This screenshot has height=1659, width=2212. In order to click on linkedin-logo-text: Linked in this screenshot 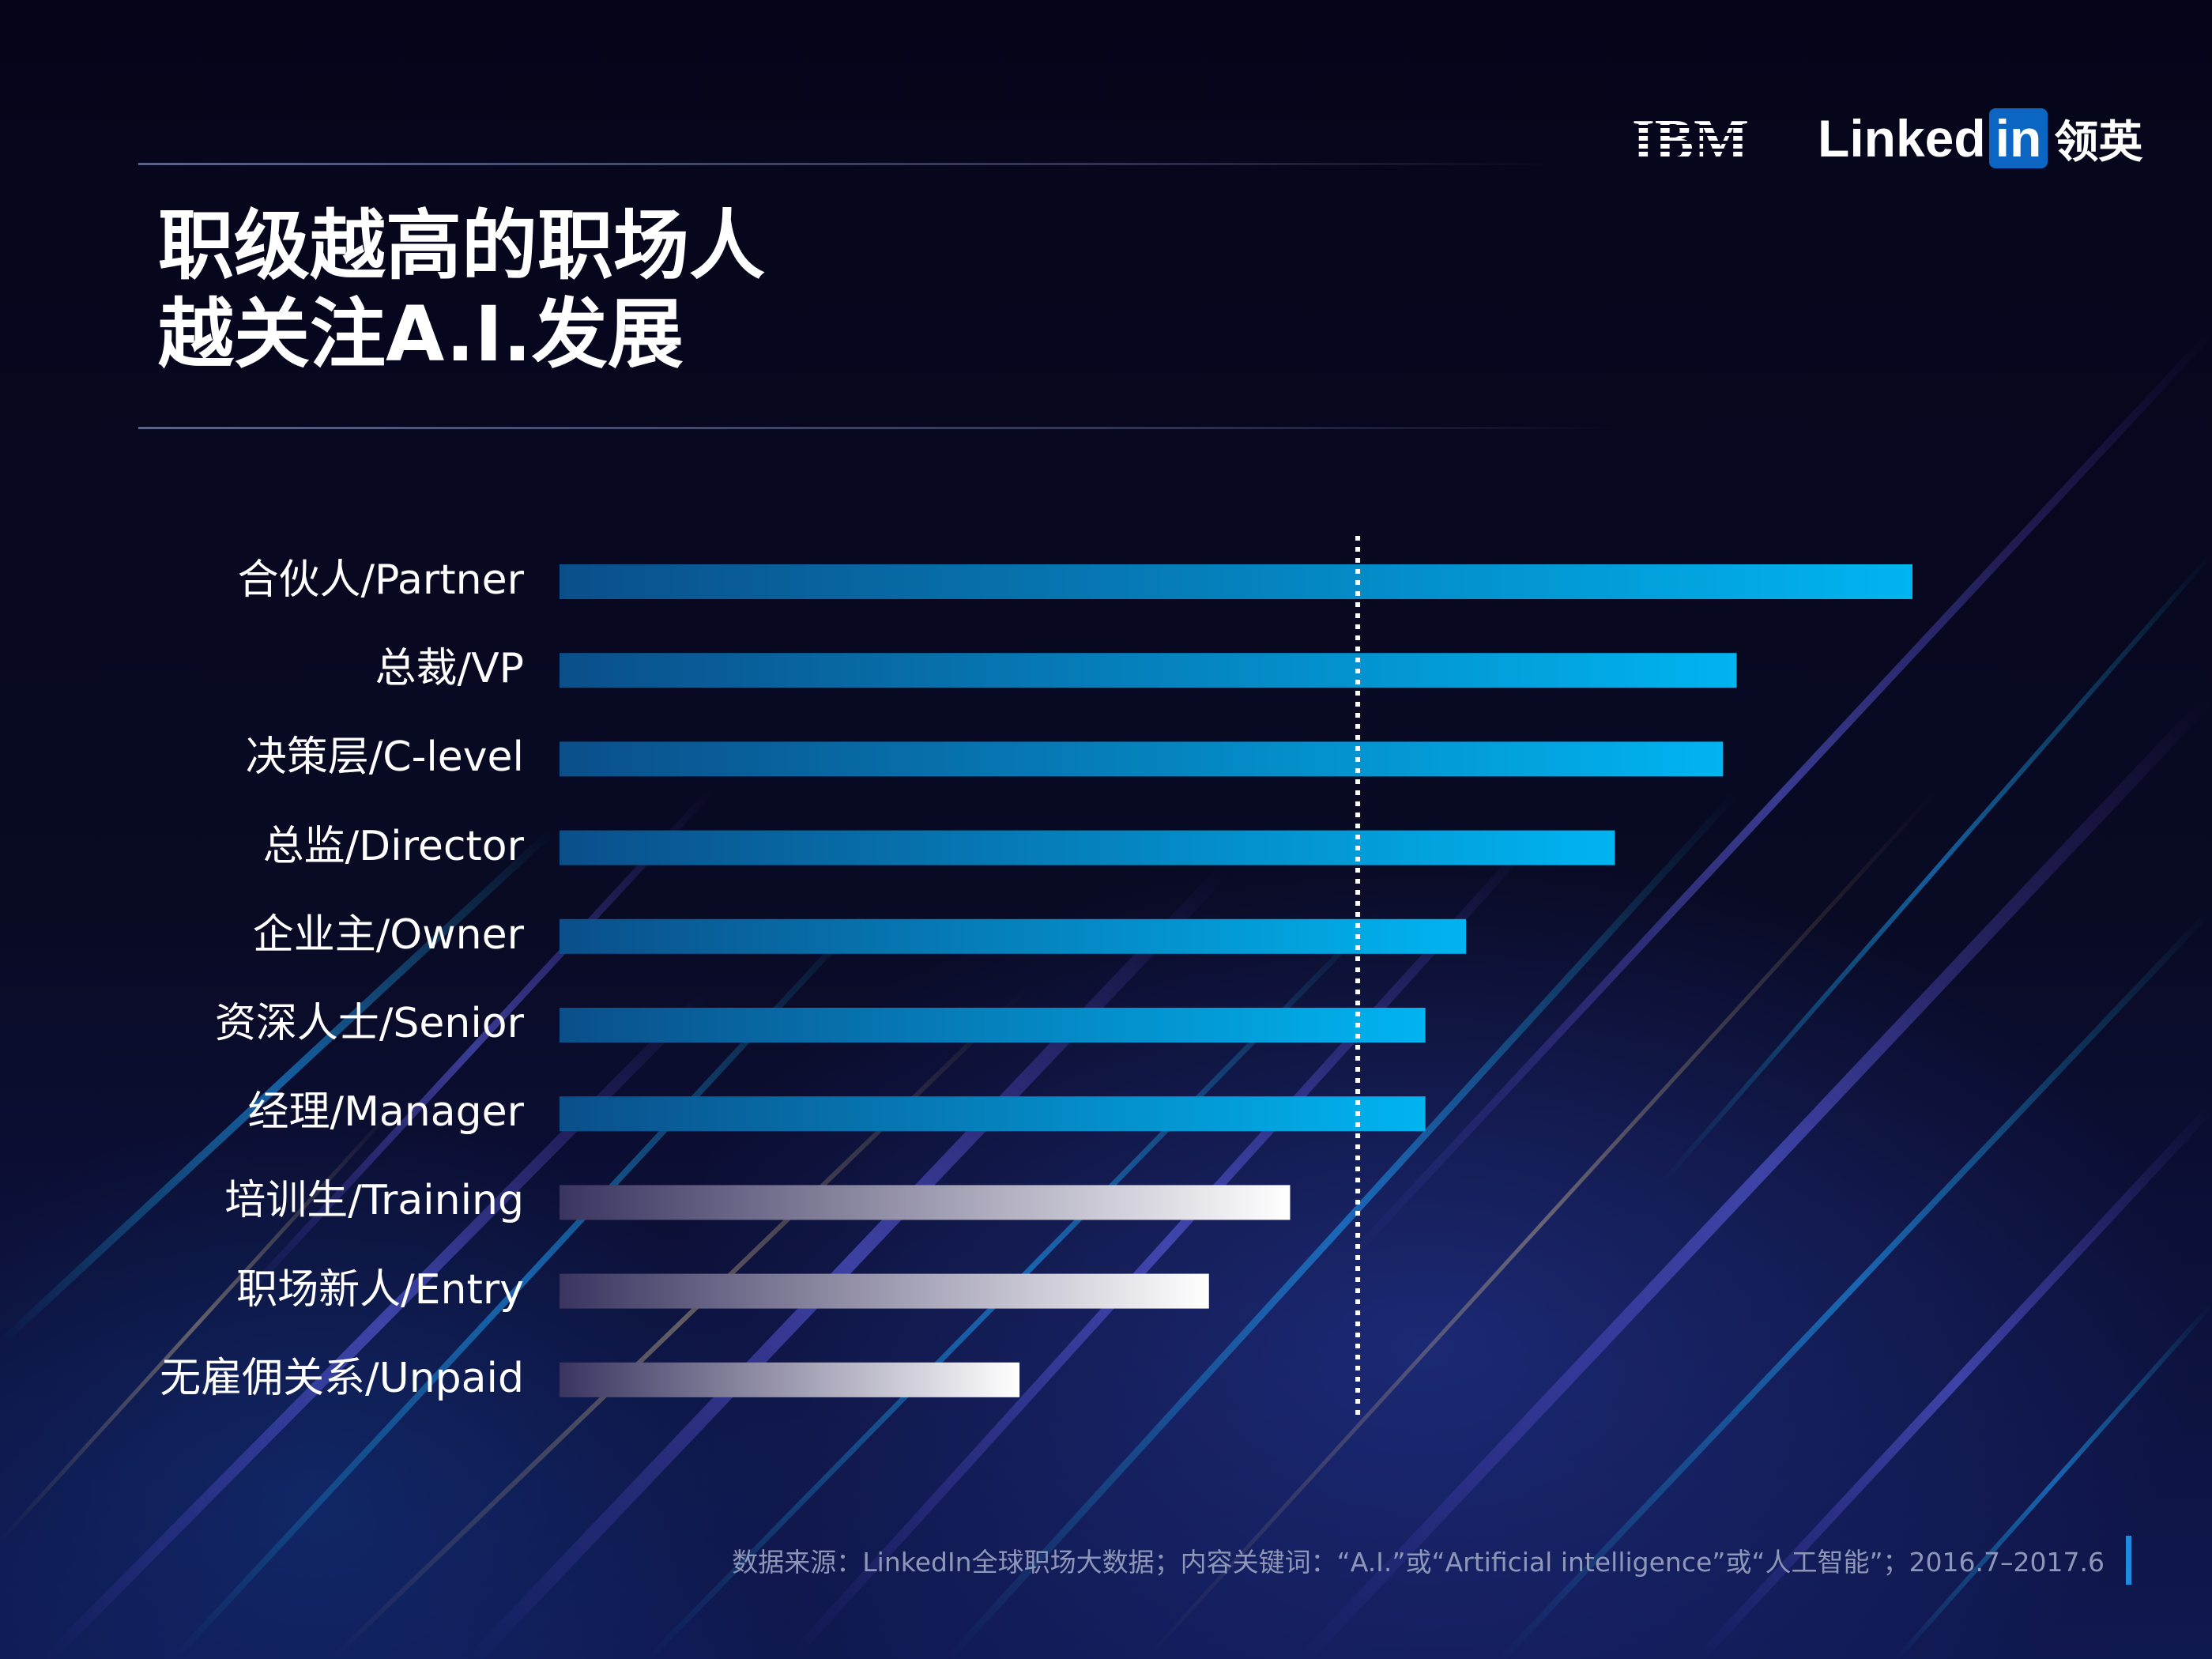, I will do `click(1902, 138)`.